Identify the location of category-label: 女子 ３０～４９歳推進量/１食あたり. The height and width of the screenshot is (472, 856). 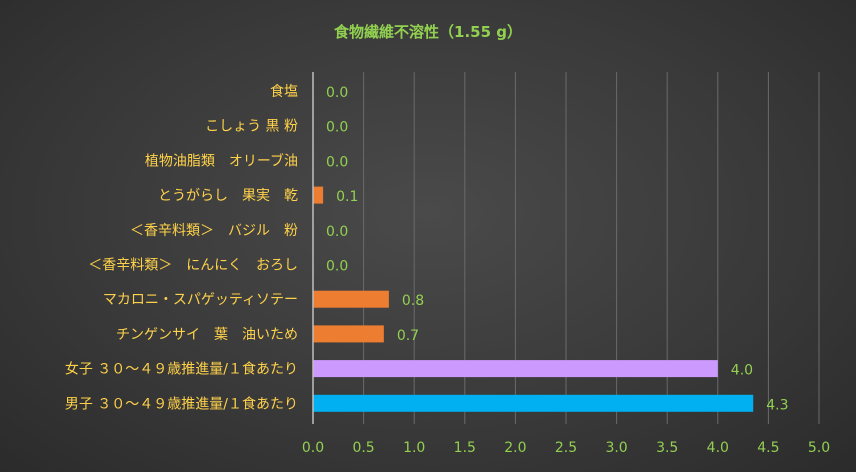
(181, 369).